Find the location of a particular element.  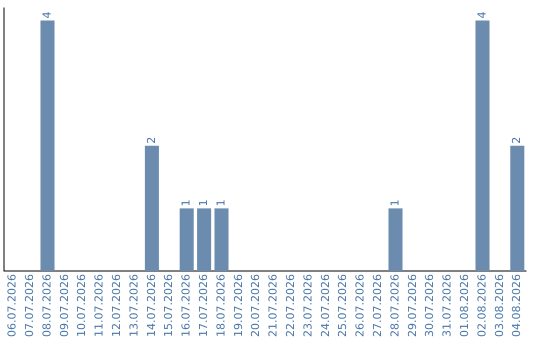

x-tick-label: 01.08.2026 is located at coordinates (464, 306).